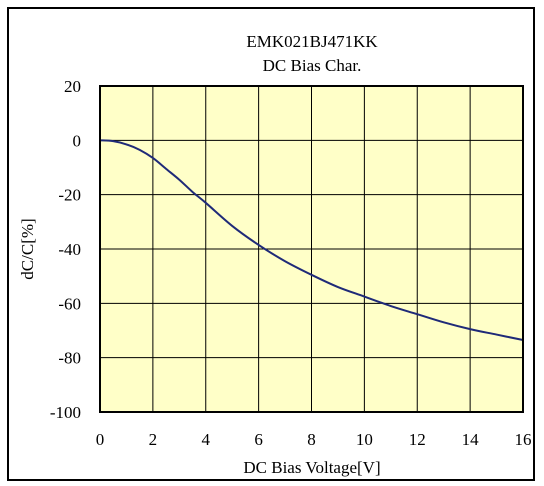  I want to click on y-tick-labels: 20 0 -20 -40 -60 -80 -100, so click(65, 249).